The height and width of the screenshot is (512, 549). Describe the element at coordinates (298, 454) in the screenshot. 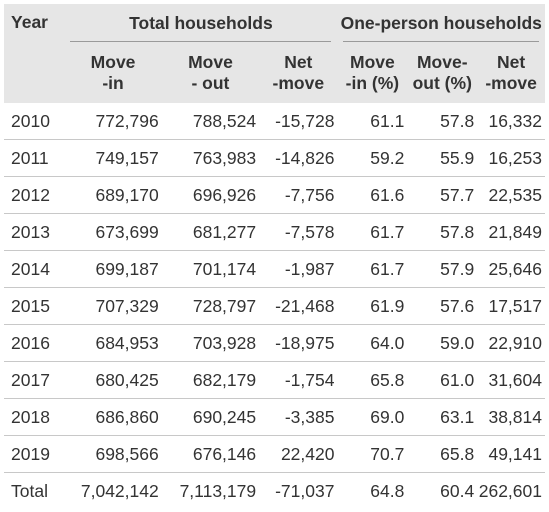

I see `cell-net-move: 22,420` at that location.